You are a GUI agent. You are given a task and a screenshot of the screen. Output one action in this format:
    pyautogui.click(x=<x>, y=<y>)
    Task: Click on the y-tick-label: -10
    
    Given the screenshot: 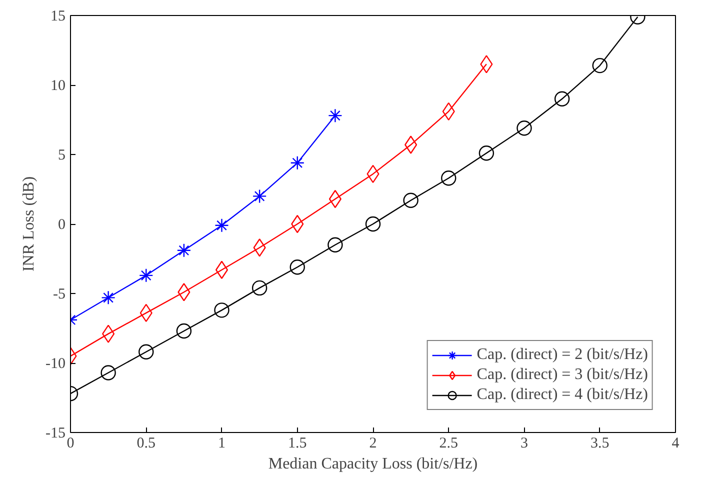 What is the action you would take?
    pyautogui.click(x=56, y=364)
    